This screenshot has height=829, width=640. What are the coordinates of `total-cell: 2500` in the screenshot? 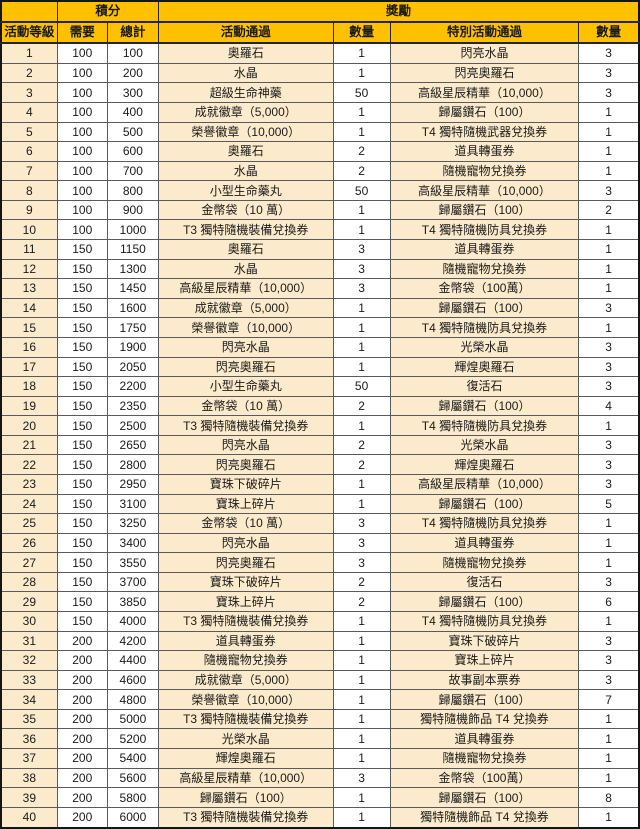 It's located at (132, 425).